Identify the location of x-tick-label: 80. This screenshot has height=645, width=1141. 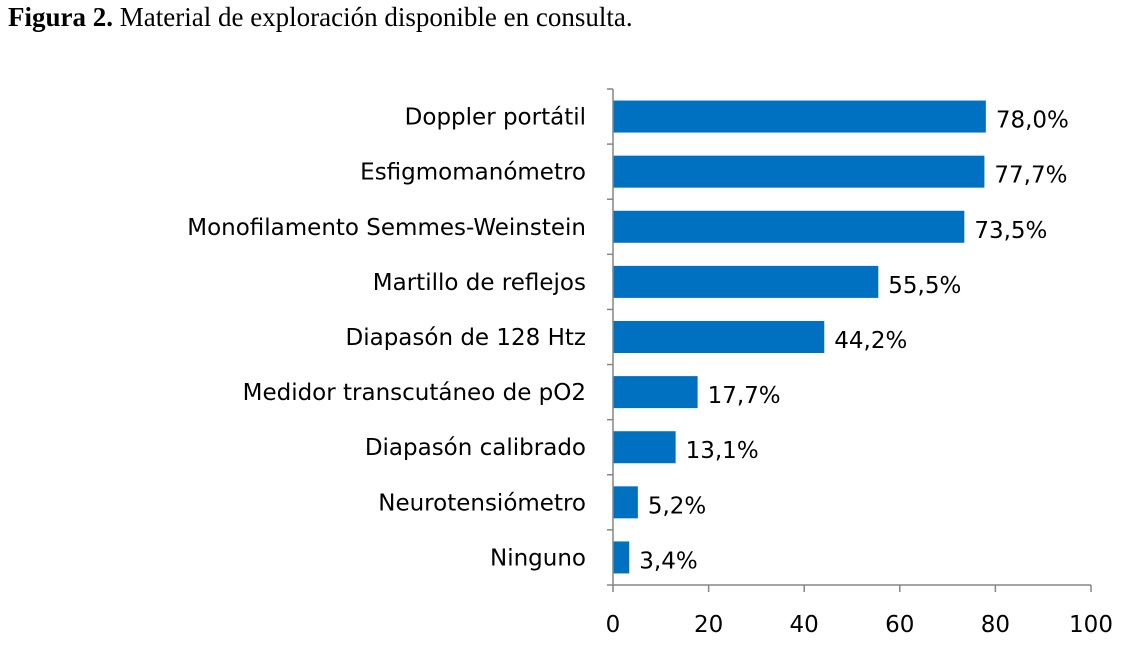
(995, 625).